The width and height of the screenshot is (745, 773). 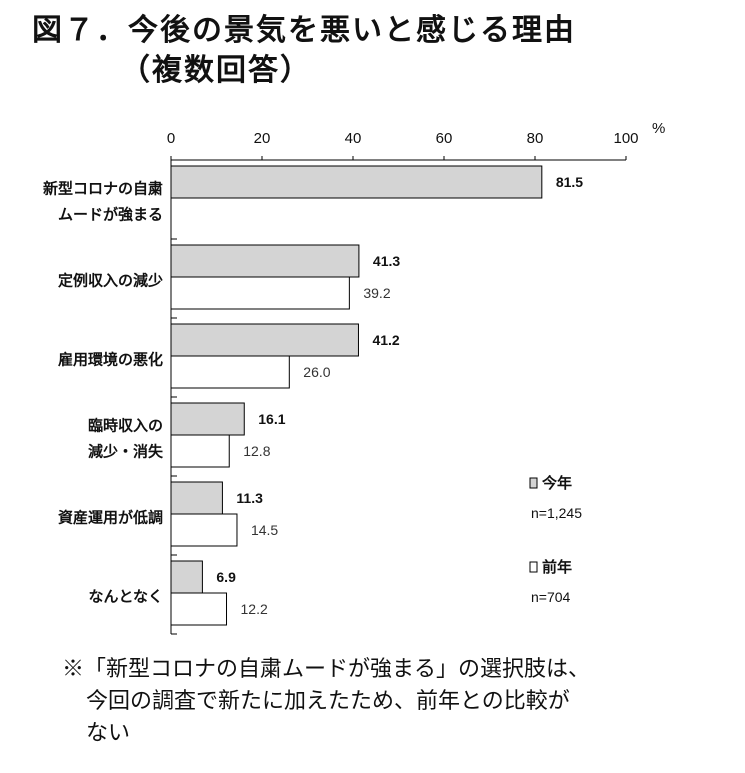 What do you see at coordinates (556, 483) in the screenshot?
I see `legend-label: 今年` at bounding box center [556, 483].